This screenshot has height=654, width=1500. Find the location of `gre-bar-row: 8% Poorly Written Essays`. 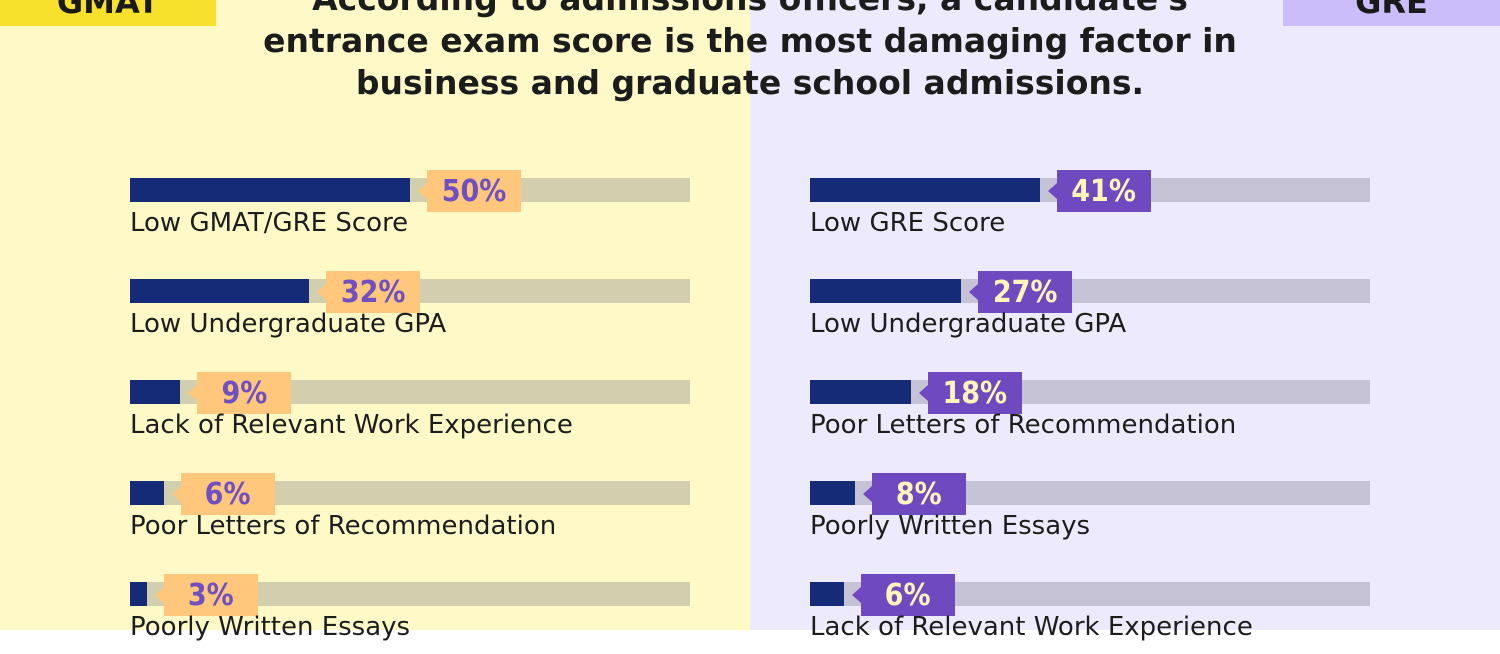

gre-bar-row: 8% Poorly Written Essays is located at coordinates (1090, 513).